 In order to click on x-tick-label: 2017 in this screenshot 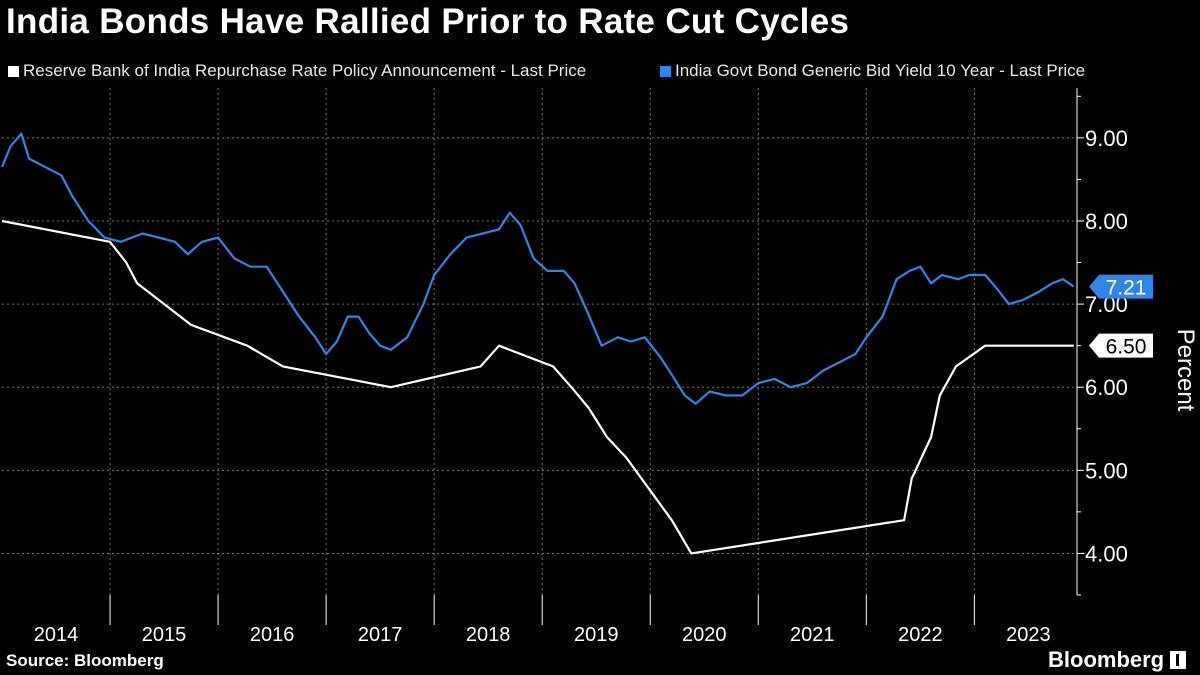, I will do `click(380, 635)`.